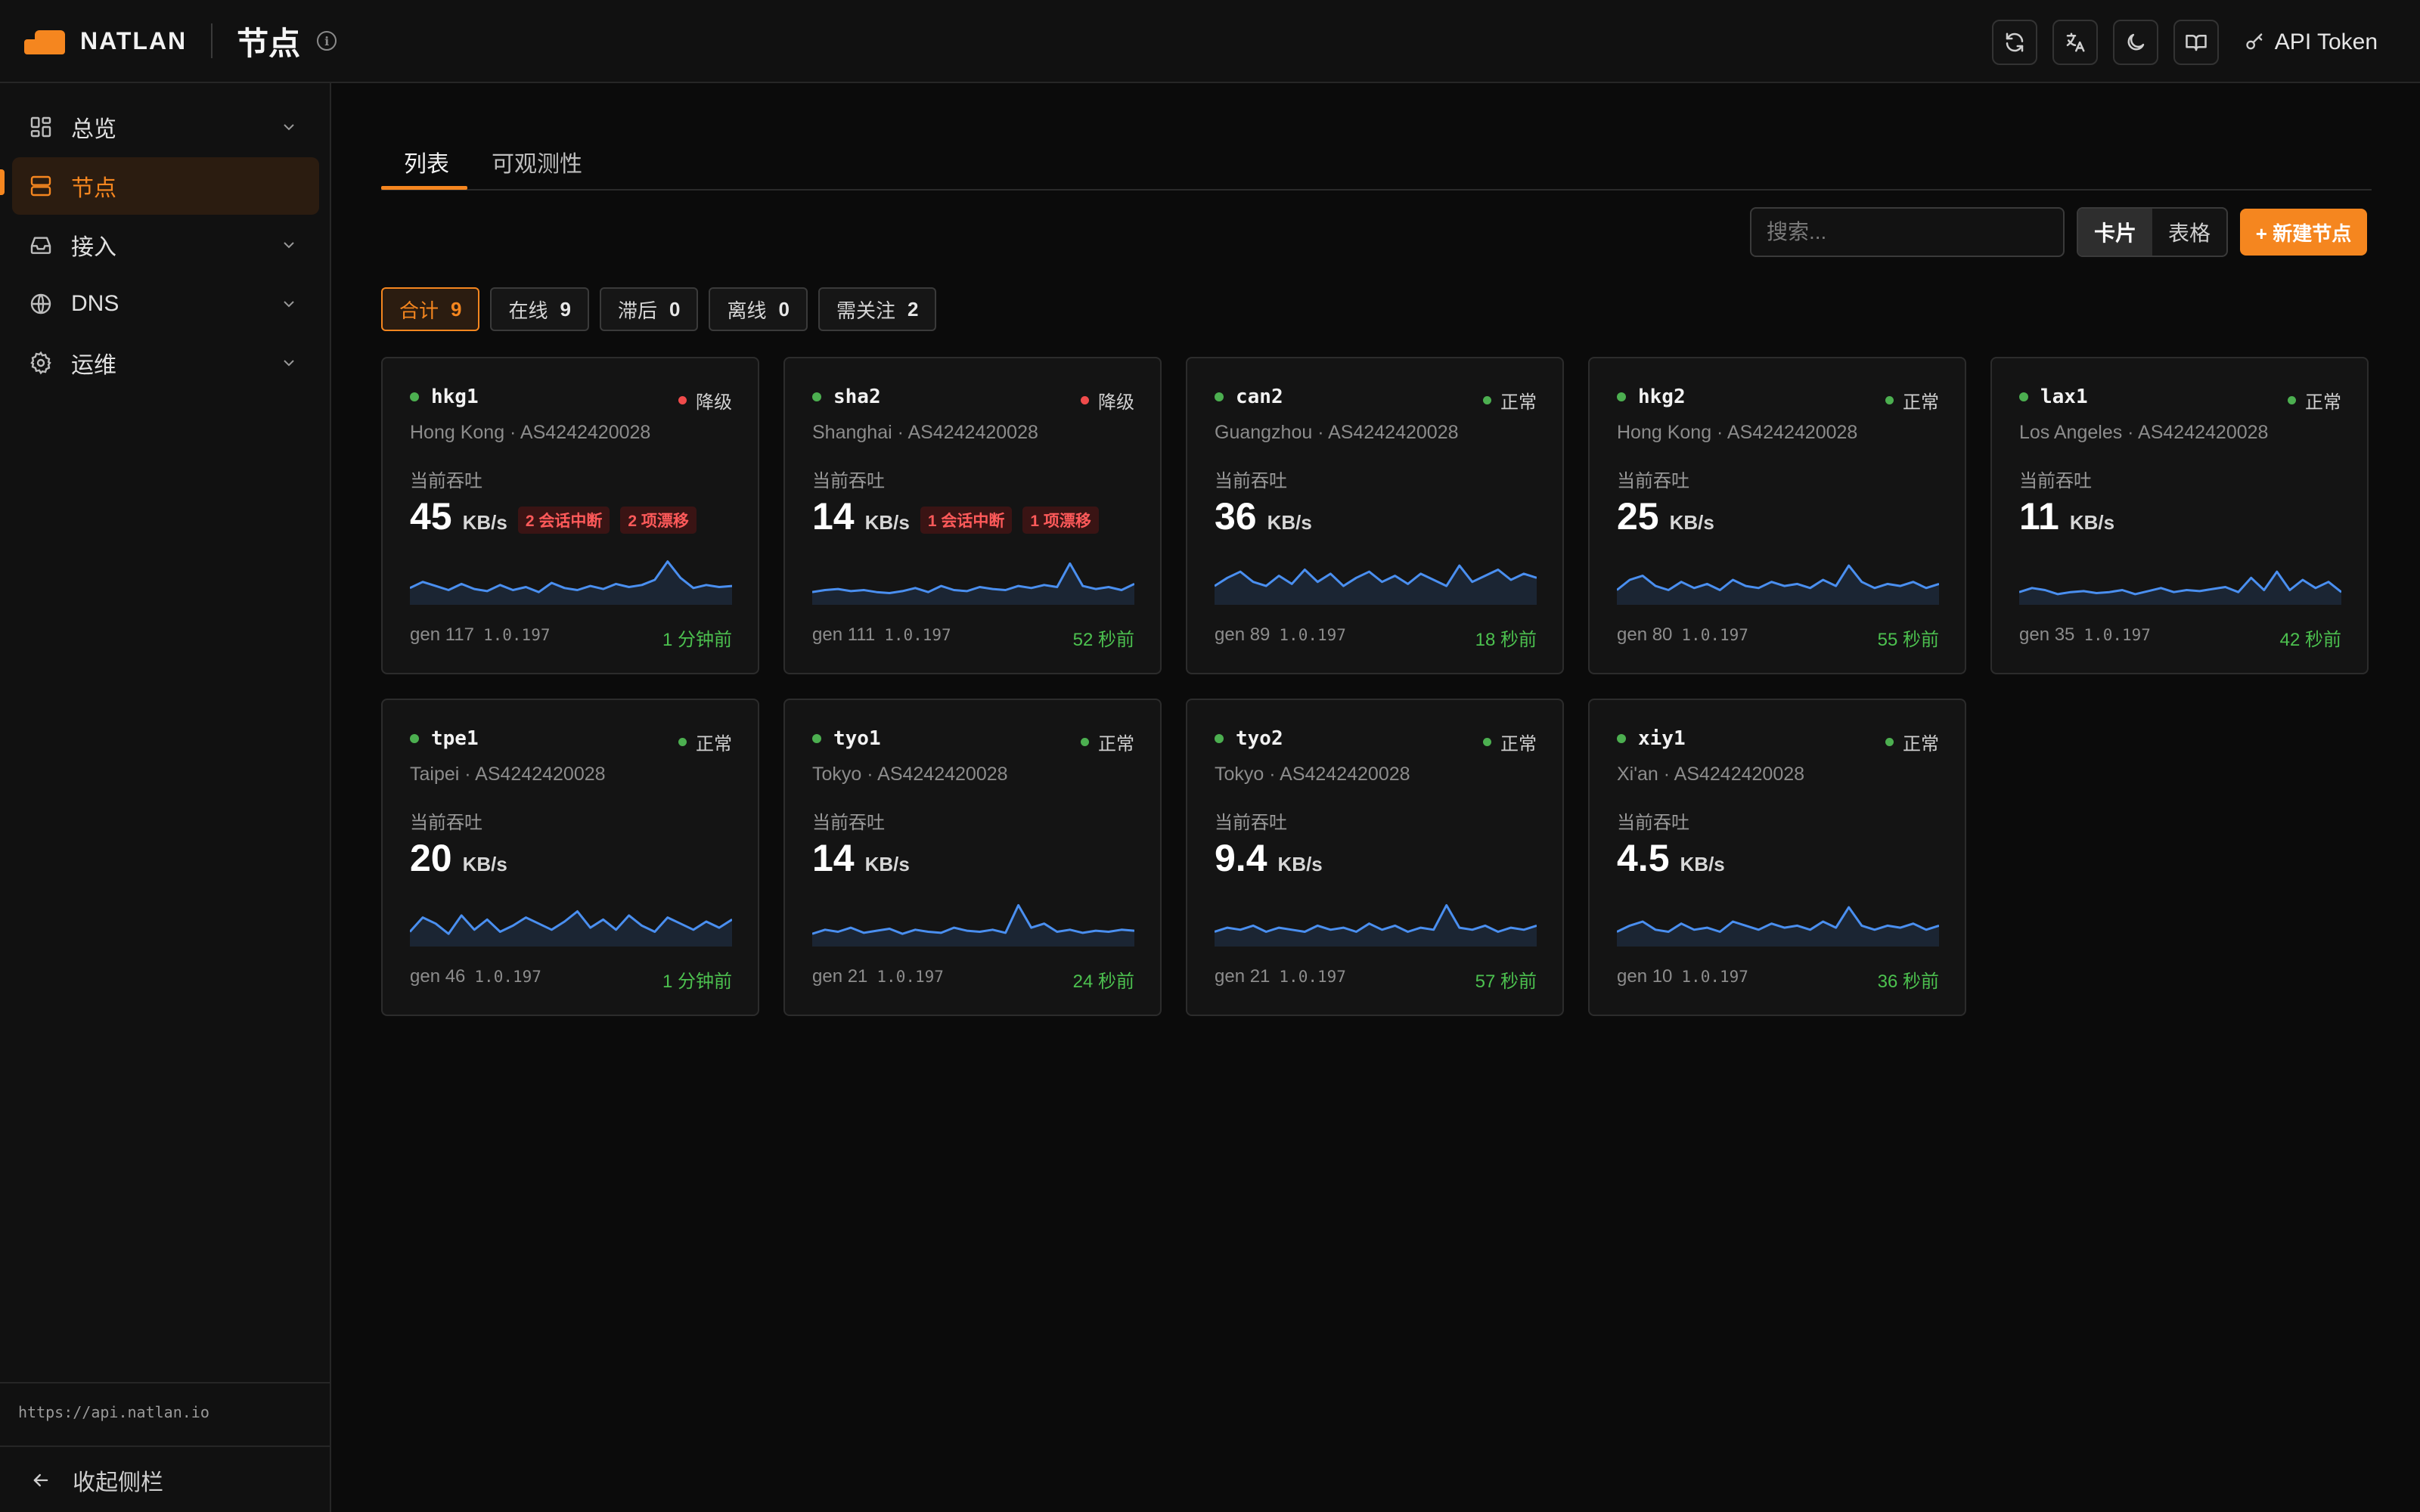 Image resolution: width=2420 pixels, height=1512 pixels. I want to click on search-input, so click(1907, 232).